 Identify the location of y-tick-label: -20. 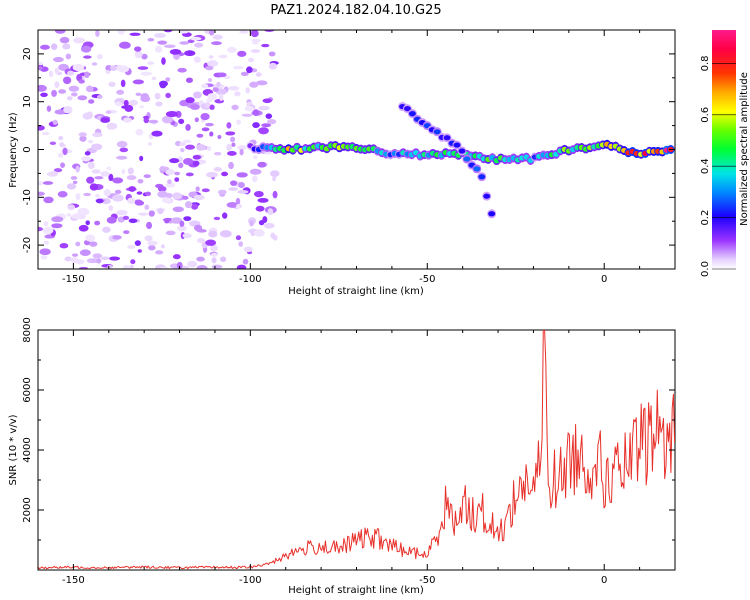
(27, 245).